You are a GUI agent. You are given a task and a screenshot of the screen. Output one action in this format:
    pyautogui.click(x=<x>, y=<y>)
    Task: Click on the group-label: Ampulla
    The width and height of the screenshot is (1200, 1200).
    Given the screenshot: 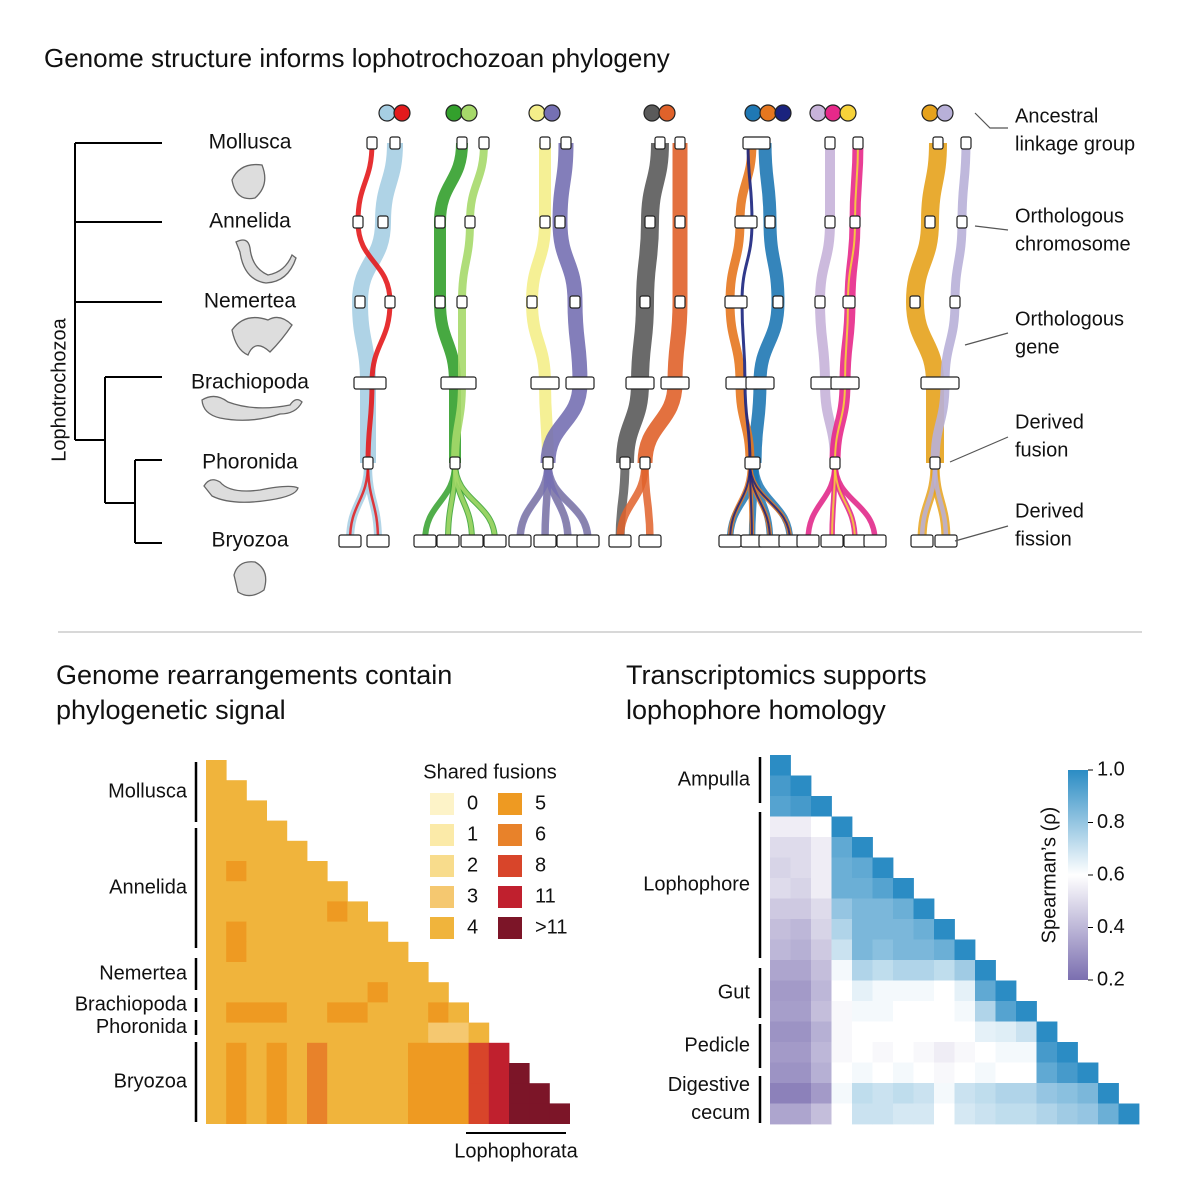 What is the action you would take?
    pyautogui.click(x=714, y=779)
    